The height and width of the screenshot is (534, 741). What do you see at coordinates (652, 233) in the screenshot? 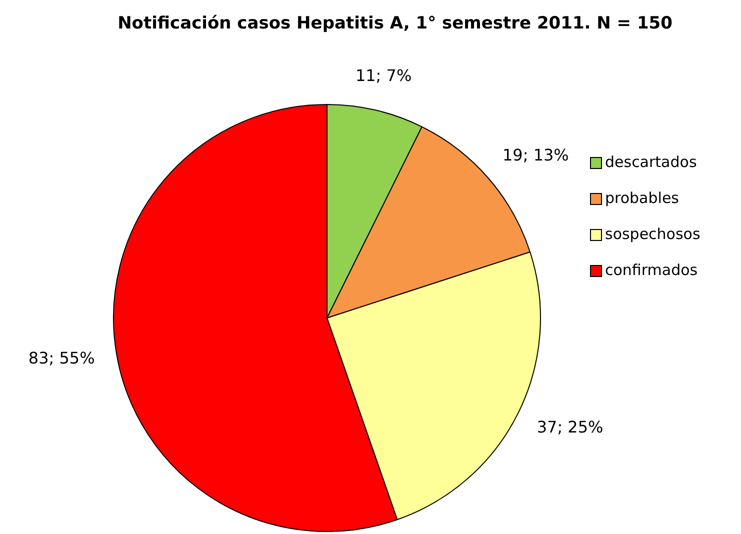
I see `legend-label: sospechosos` at bounding box center [652, 233].